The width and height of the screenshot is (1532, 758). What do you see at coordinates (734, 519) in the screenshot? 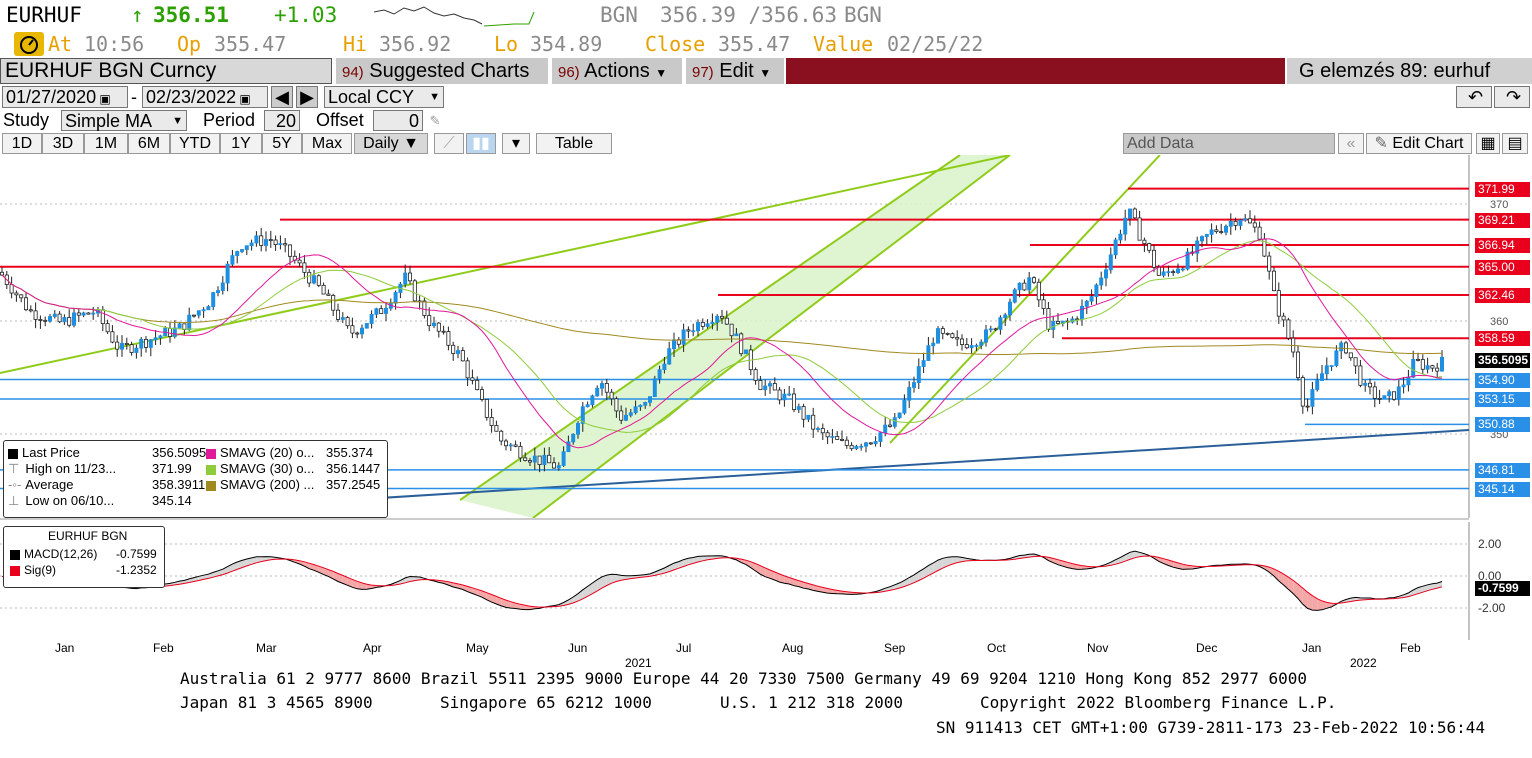
I see `pane-divider` at bounding box center [734, 519].